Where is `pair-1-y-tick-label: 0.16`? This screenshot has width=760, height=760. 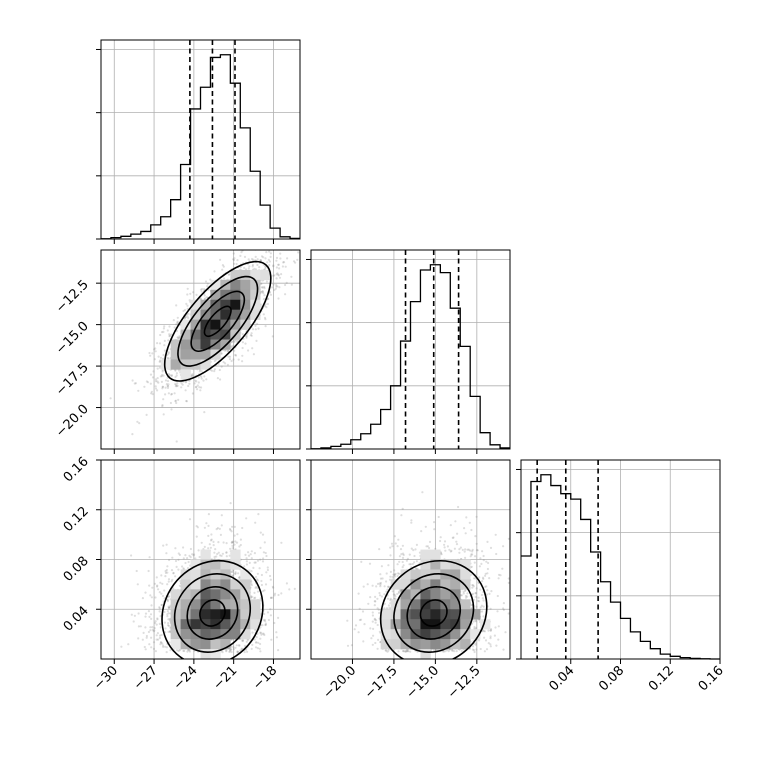 pair-1-y-tick-label: 0.16 is located at coordinates (76, 469).